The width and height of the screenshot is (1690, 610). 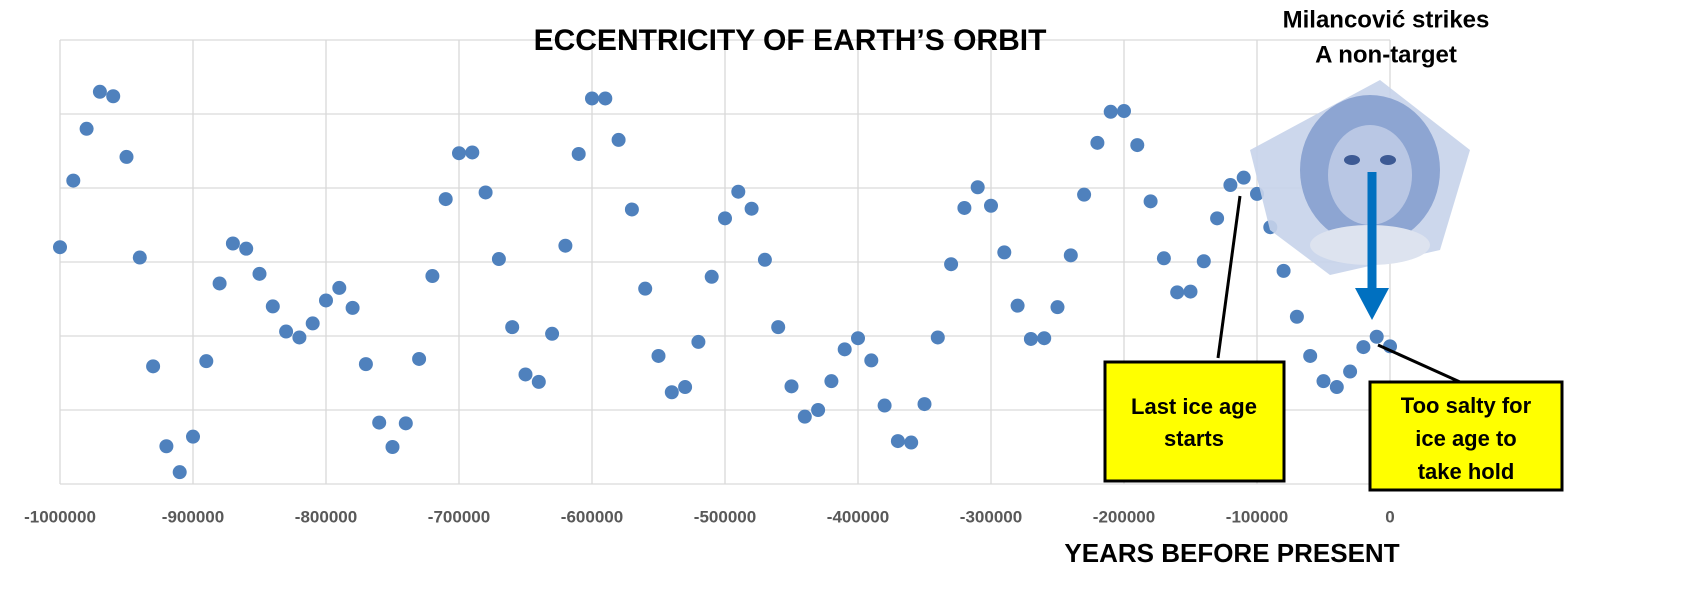 I want to click on annotation: ice age to, so click(x=1465, y=438).